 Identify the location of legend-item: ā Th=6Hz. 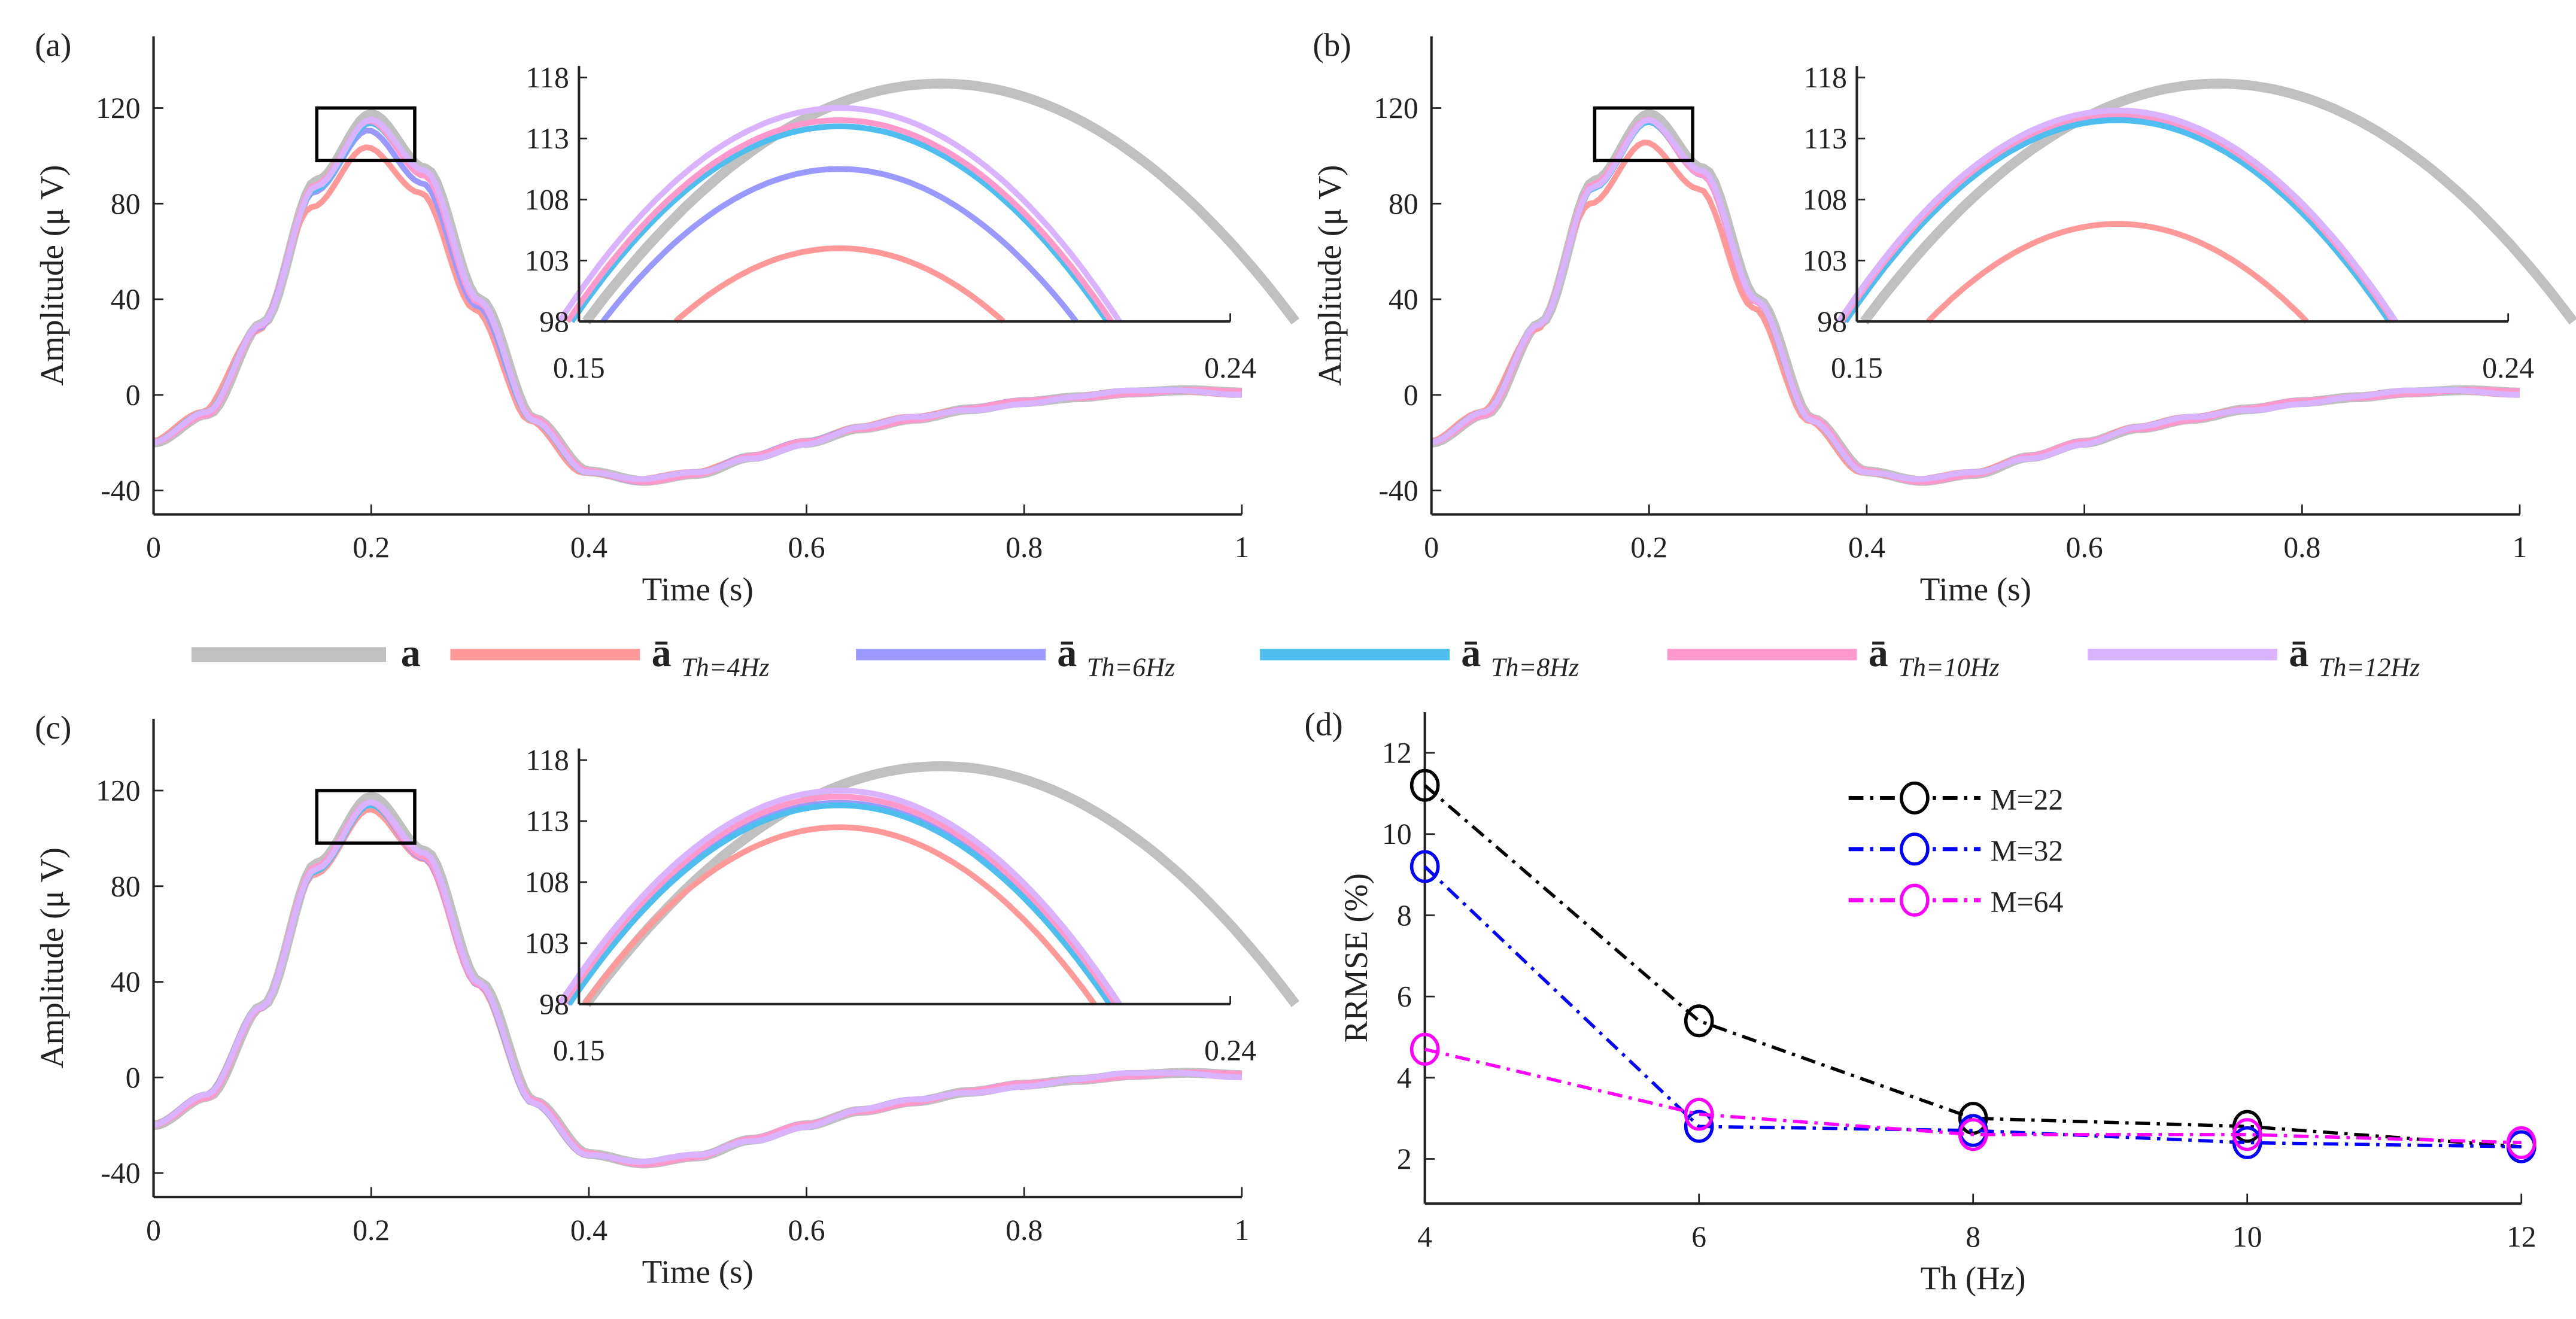
(1016, 657).